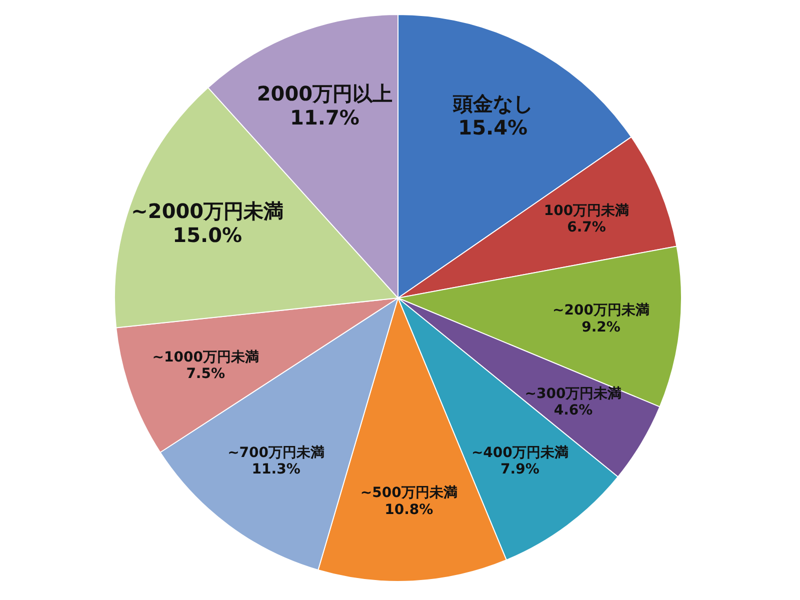 This screenshot has height=600, width=800. Describe the element at coordinates (587, 210) in the screenshot. I see `slice-label: 100万円未満` at that location.